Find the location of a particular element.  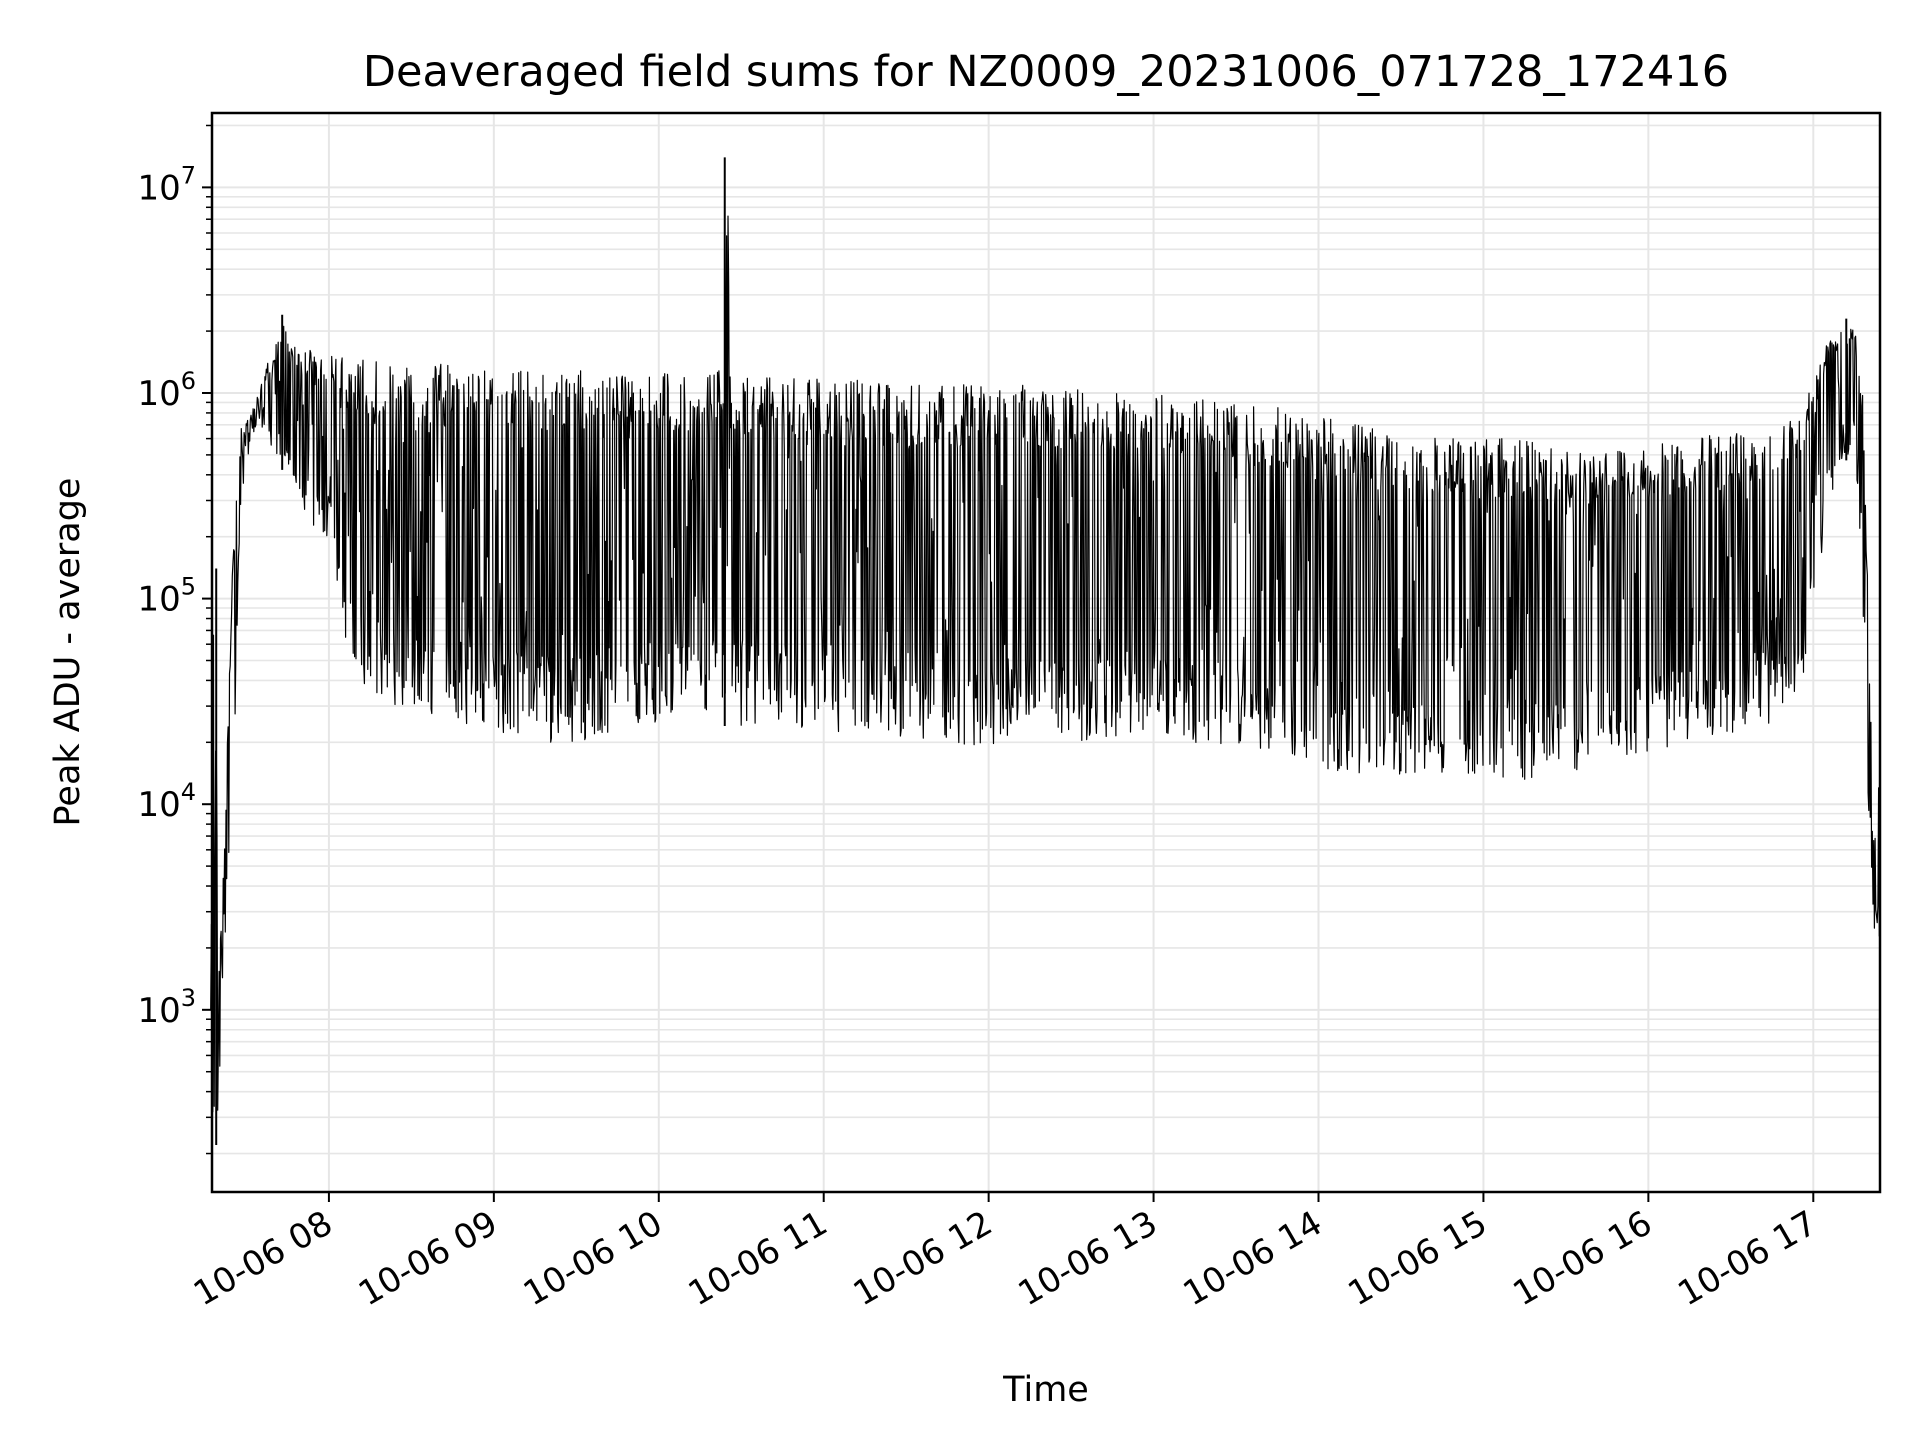

y-tick-label: 10³ is located at coordinates (166, 1007).